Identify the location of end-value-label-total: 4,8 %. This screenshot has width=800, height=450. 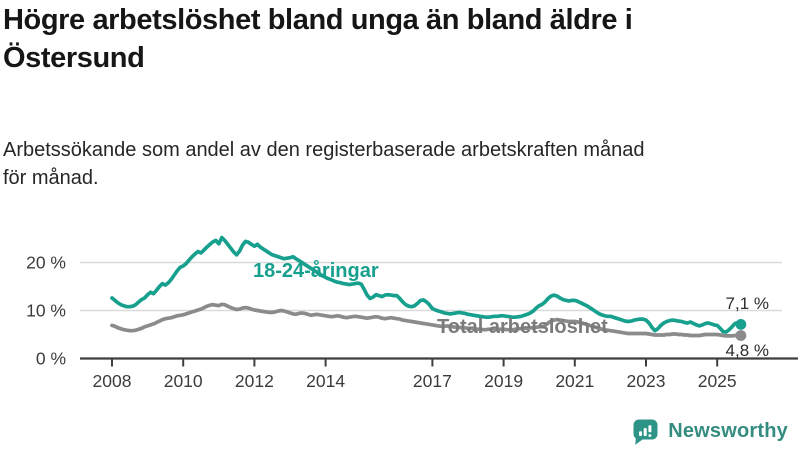
(747, 350).